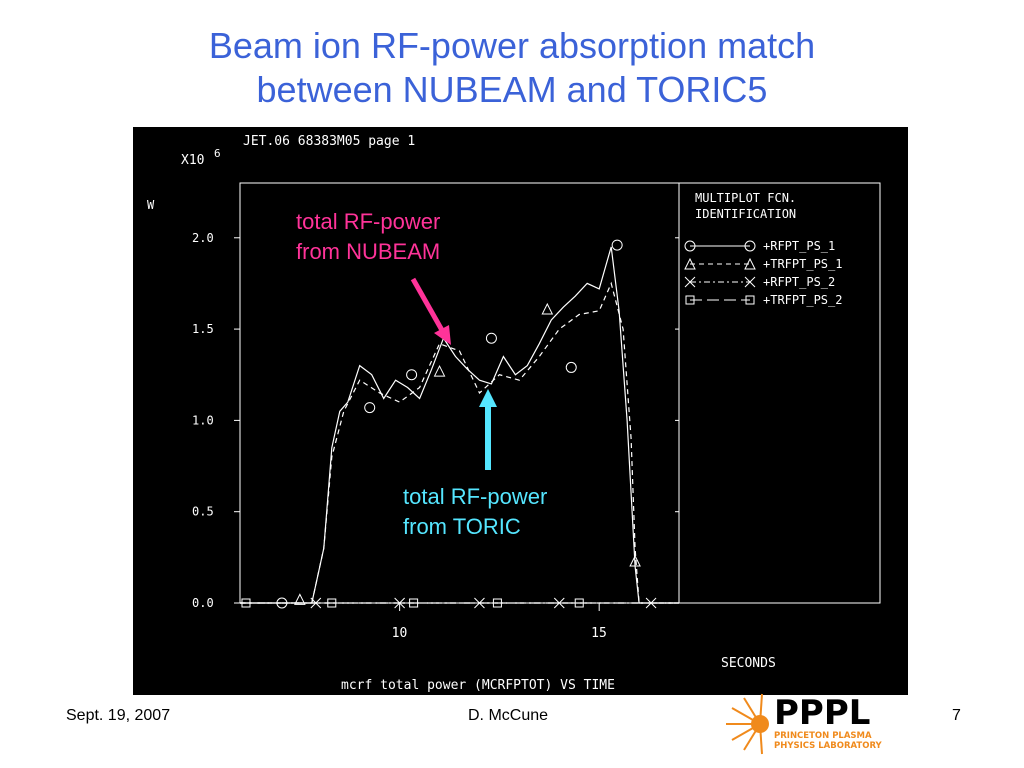 Image resolution: width=1024 pixels, height=768 pixels. Describe the element at coordinates (203, 512) in the screenshot. I see `y-tick-label: 0.5` at that location.